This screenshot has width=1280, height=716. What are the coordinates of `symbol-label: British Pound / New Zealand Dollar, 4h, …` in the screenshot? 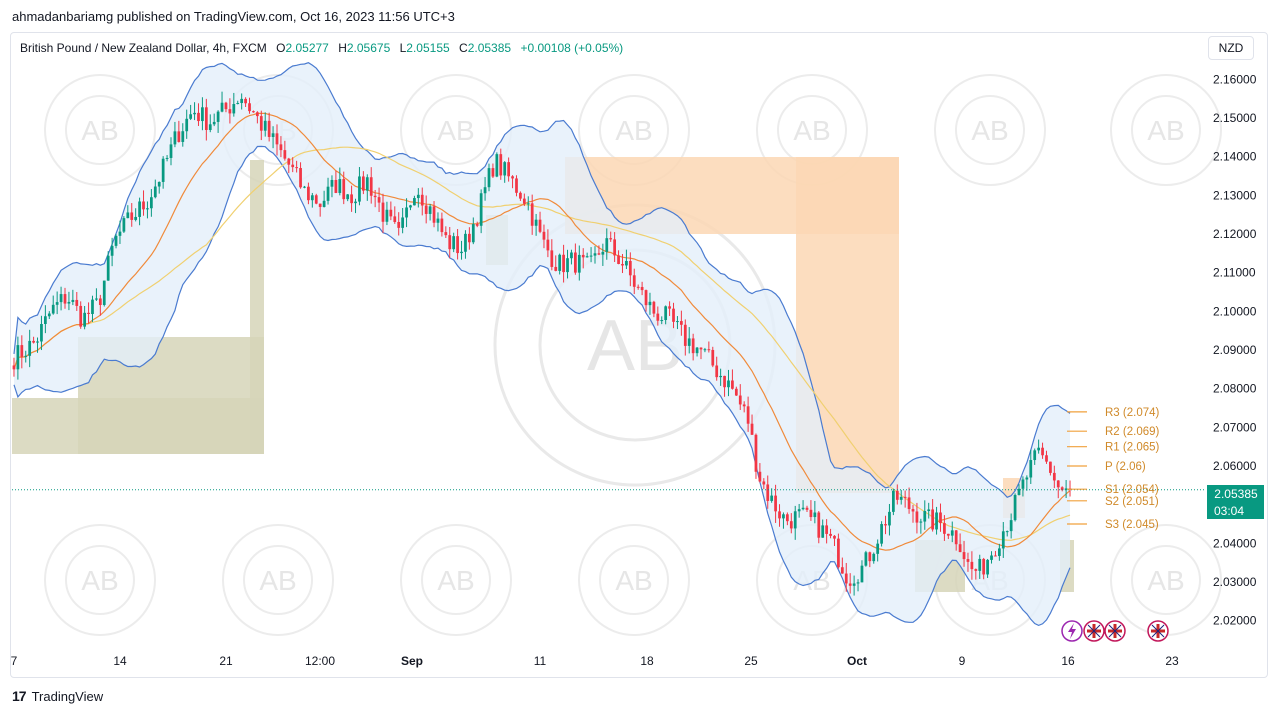 It's located at (143, 48).